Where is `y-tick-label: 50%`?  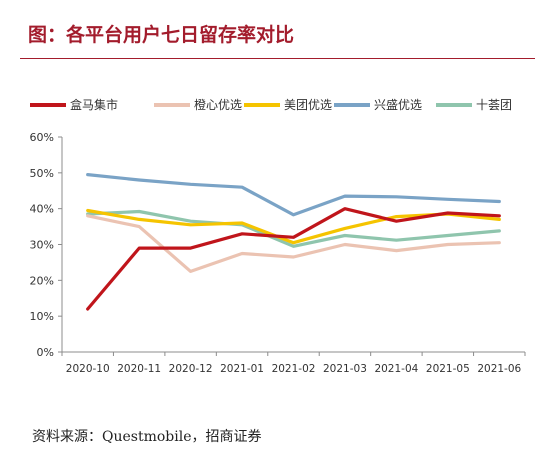 y-tick-label: 50% is located at coordinates (42, 173).